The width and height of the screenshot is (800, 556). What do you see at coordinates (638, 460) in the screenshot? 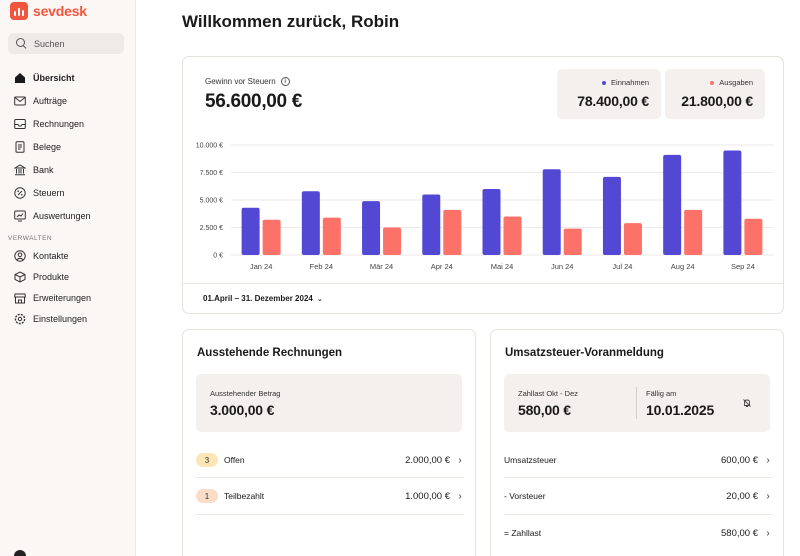
I see `vat-row-sales-tax: Umsatzsteuer 600,00 € ›` at bounding box center [638, 460].